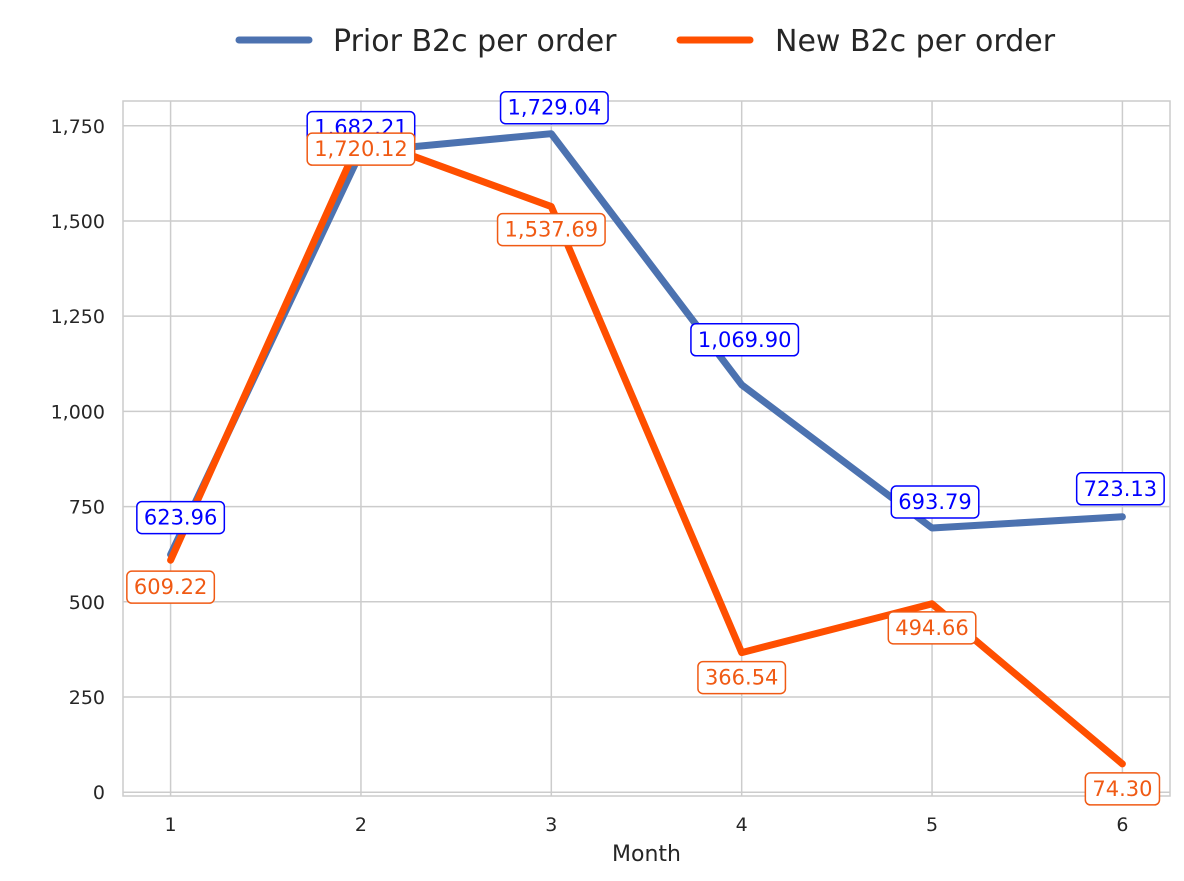 This screenshot has height=881, width=1184. I want to click on y-tick-label: 1,000, so click(78, 412).